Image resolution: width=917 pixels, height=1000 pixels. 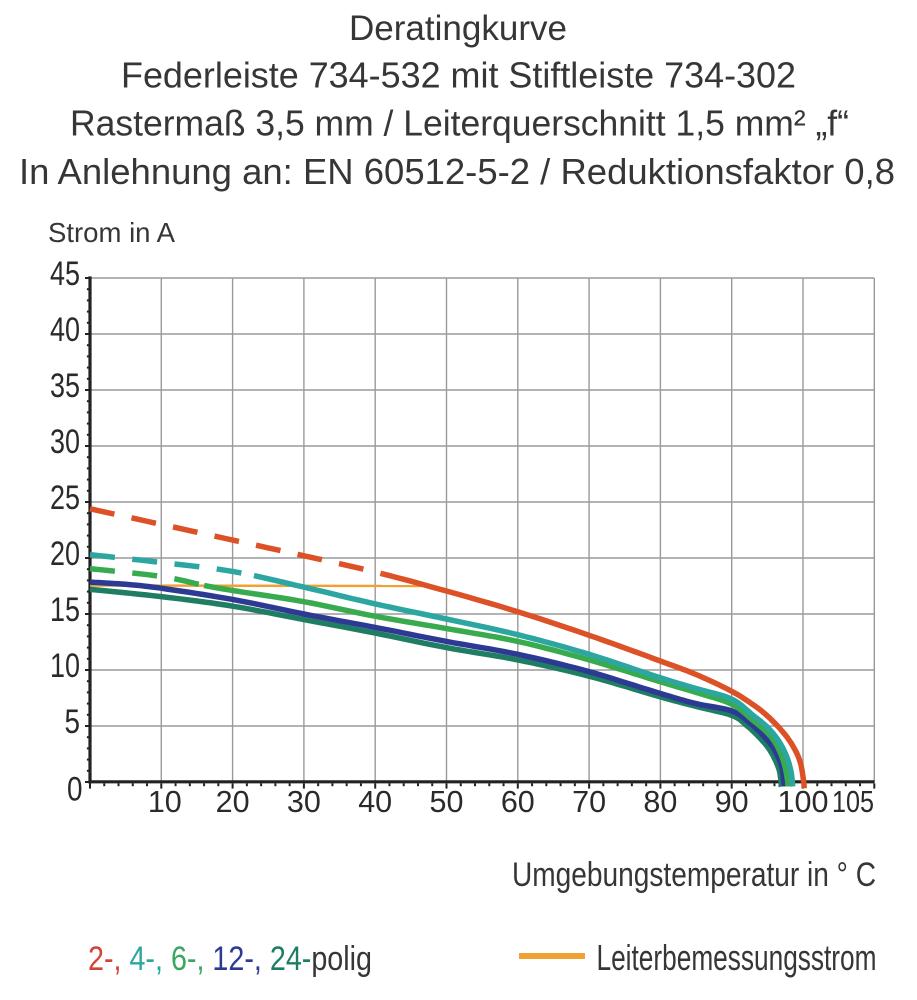 What do you see at coordinates (447, 802) in the screenshot?
I see `svg-text: 50` at bounding box center [447, 802].